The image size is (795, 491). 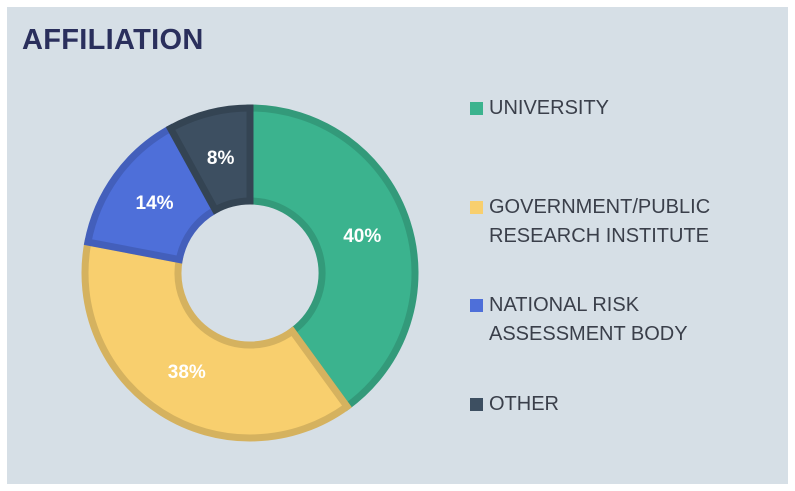 What do you see at coordinates (524, 403) in the screenshot?
I see `legend-label: OTHER` at bounding box center [524, 403].